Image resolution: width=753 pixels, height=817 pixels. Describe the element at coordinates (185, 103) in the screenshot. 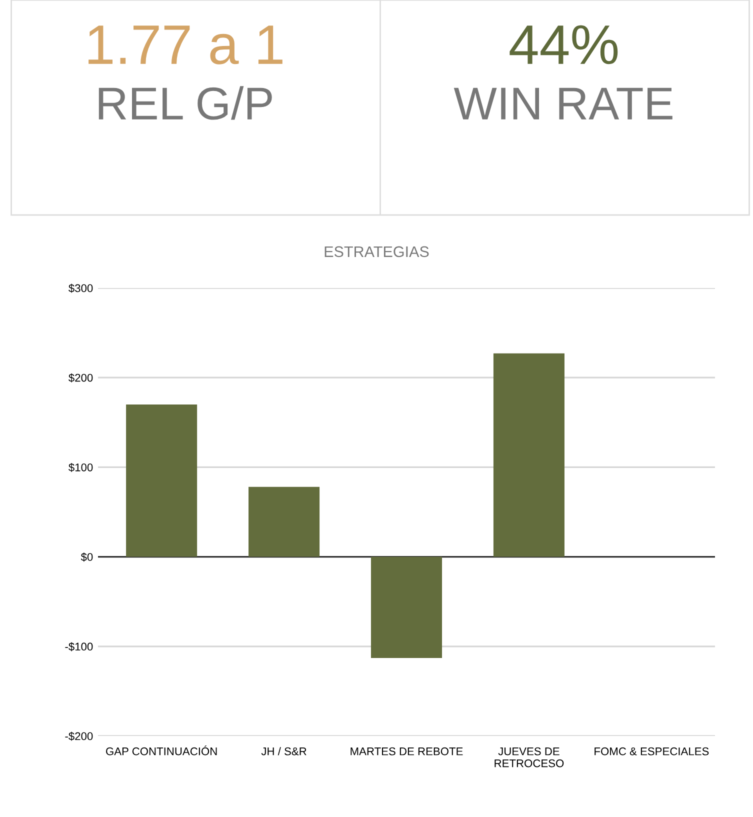

I see `text: REL G/P` at that location.